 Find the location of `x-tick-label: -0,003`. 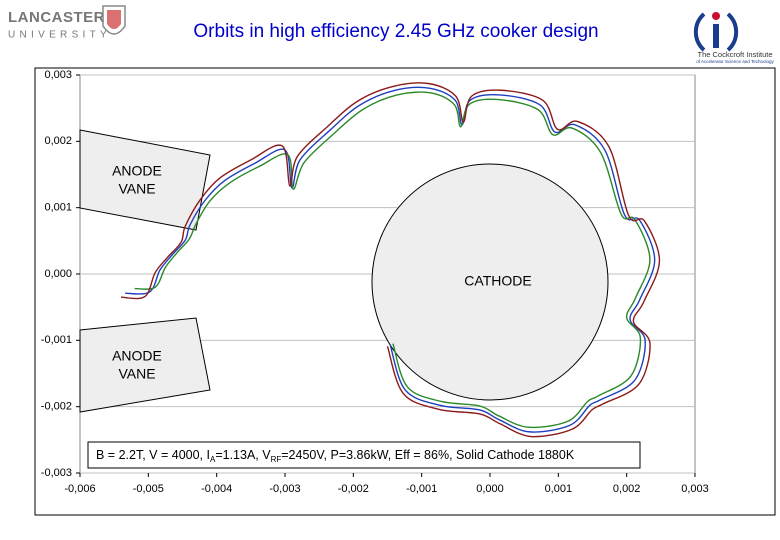

x-tick-label: -0,003 is located at coordinates (284, 489).